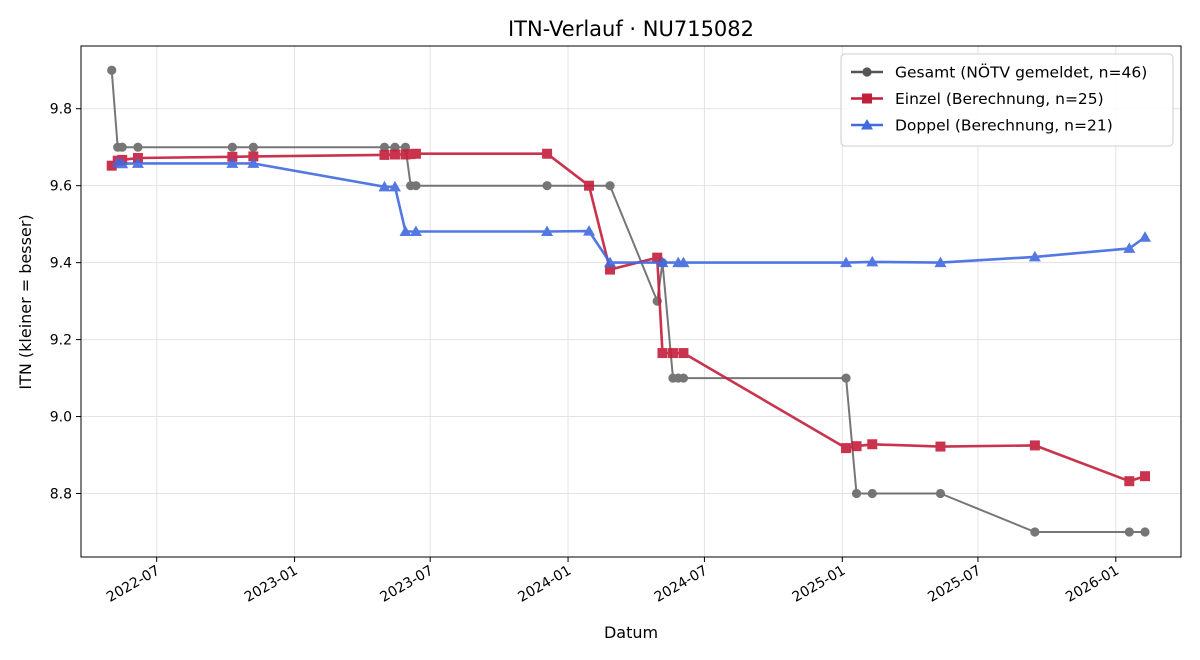 Image resolution: width=1200 pixels, height=660 pixels. I want to click on x-tick-label: 2025-07, so click(954, 584).